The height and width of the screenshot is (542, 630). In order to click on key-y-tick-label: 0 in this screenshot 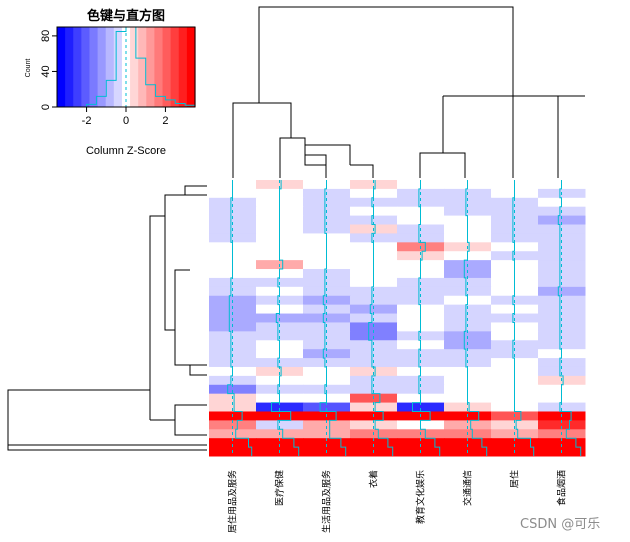, I will do `click(46, 107)`.